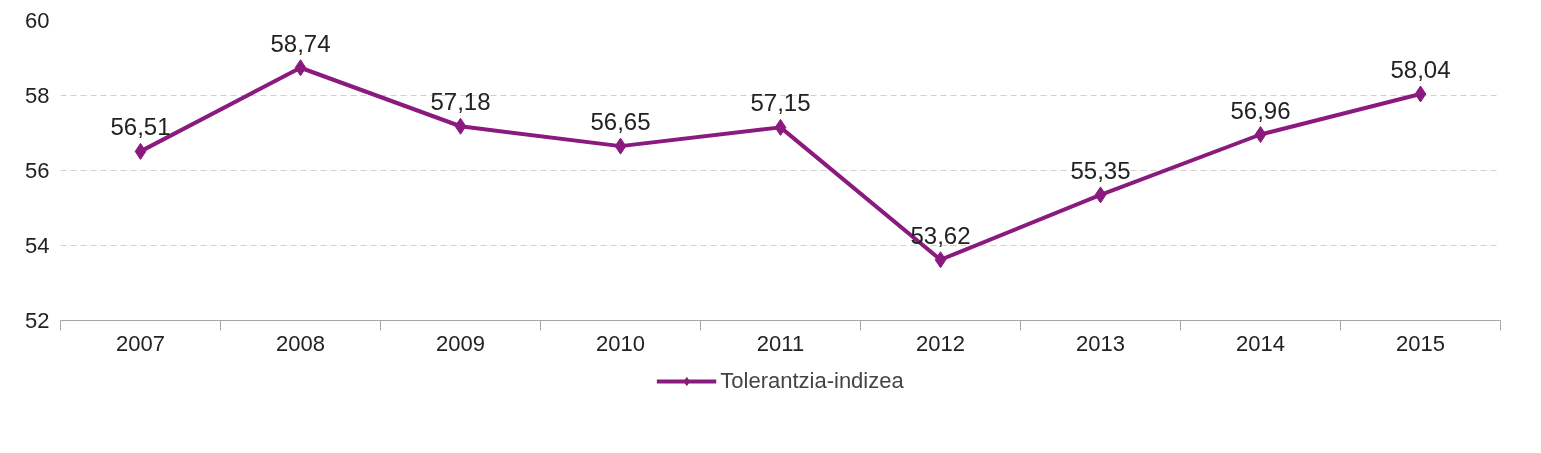 This screenshot has height=453, width=1541. I want to click on y-tick-label: 60, so click(37, 20).